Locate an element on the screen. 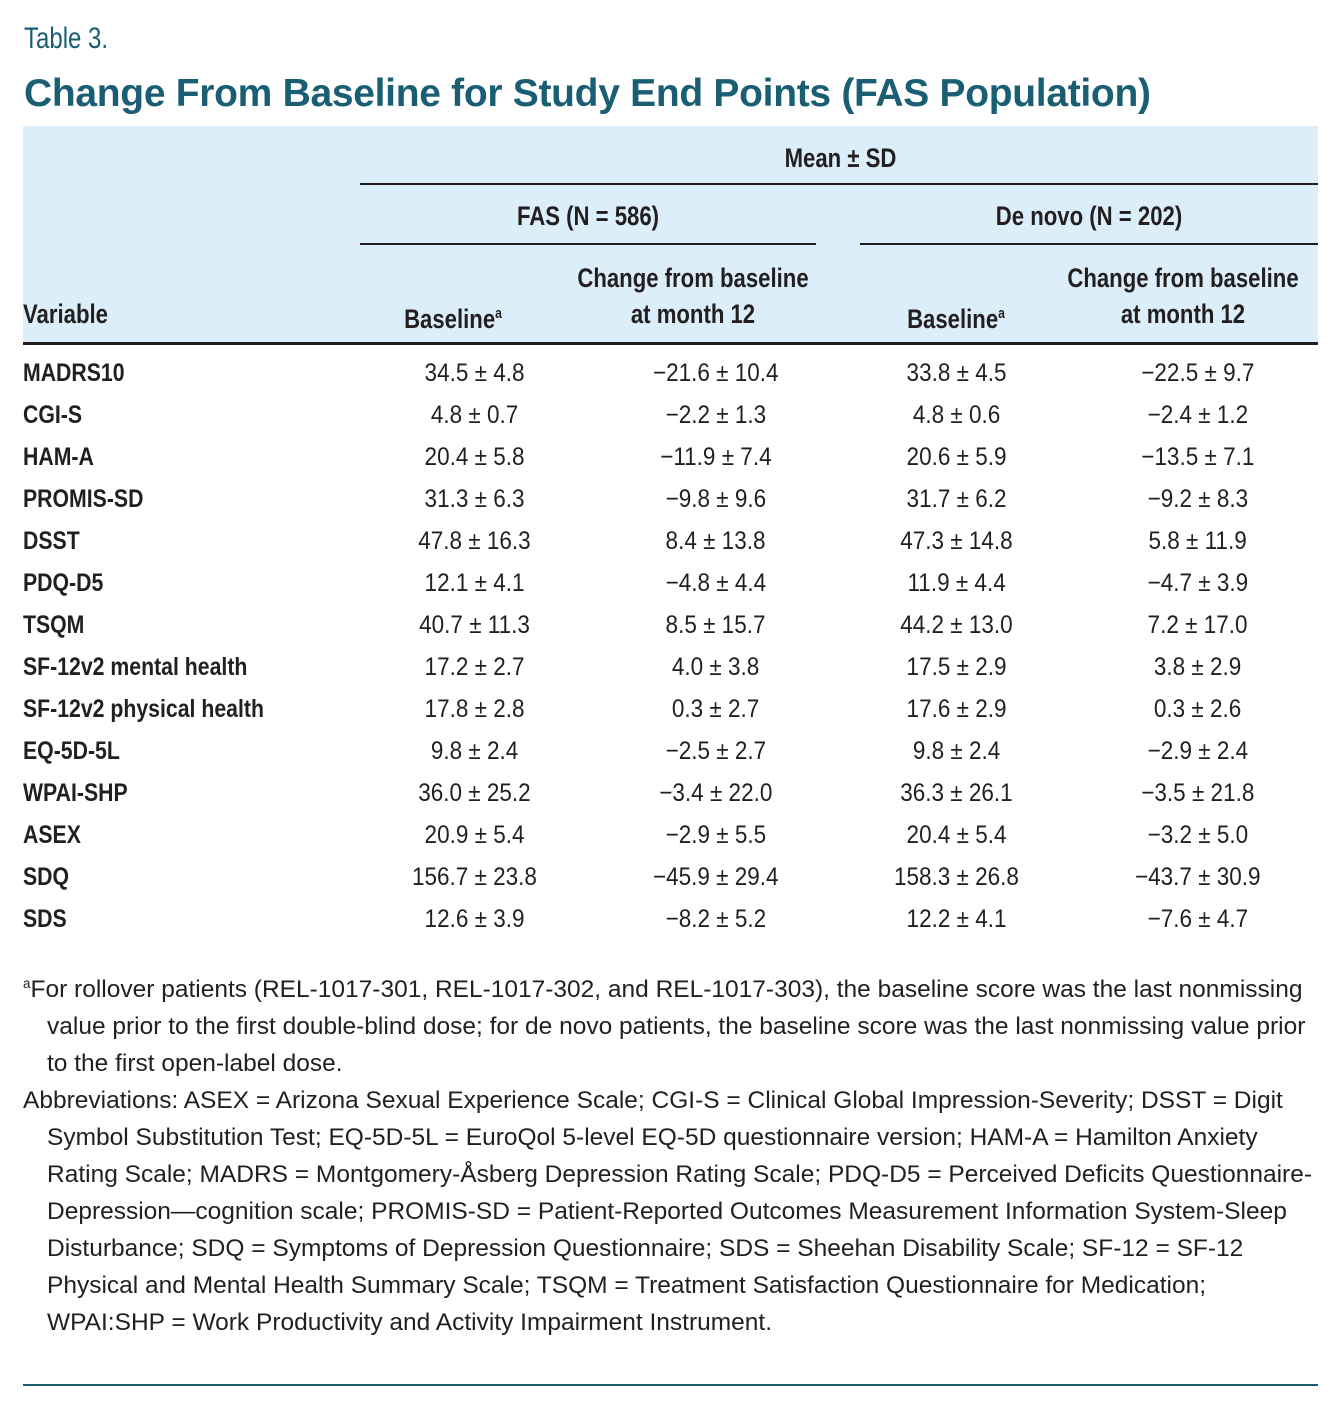 Image resolution: width=1343 pixels, height=1406 pixels. dn-change-cell: −13.5 ± 7.1 is located at coordinates (1197, 457).